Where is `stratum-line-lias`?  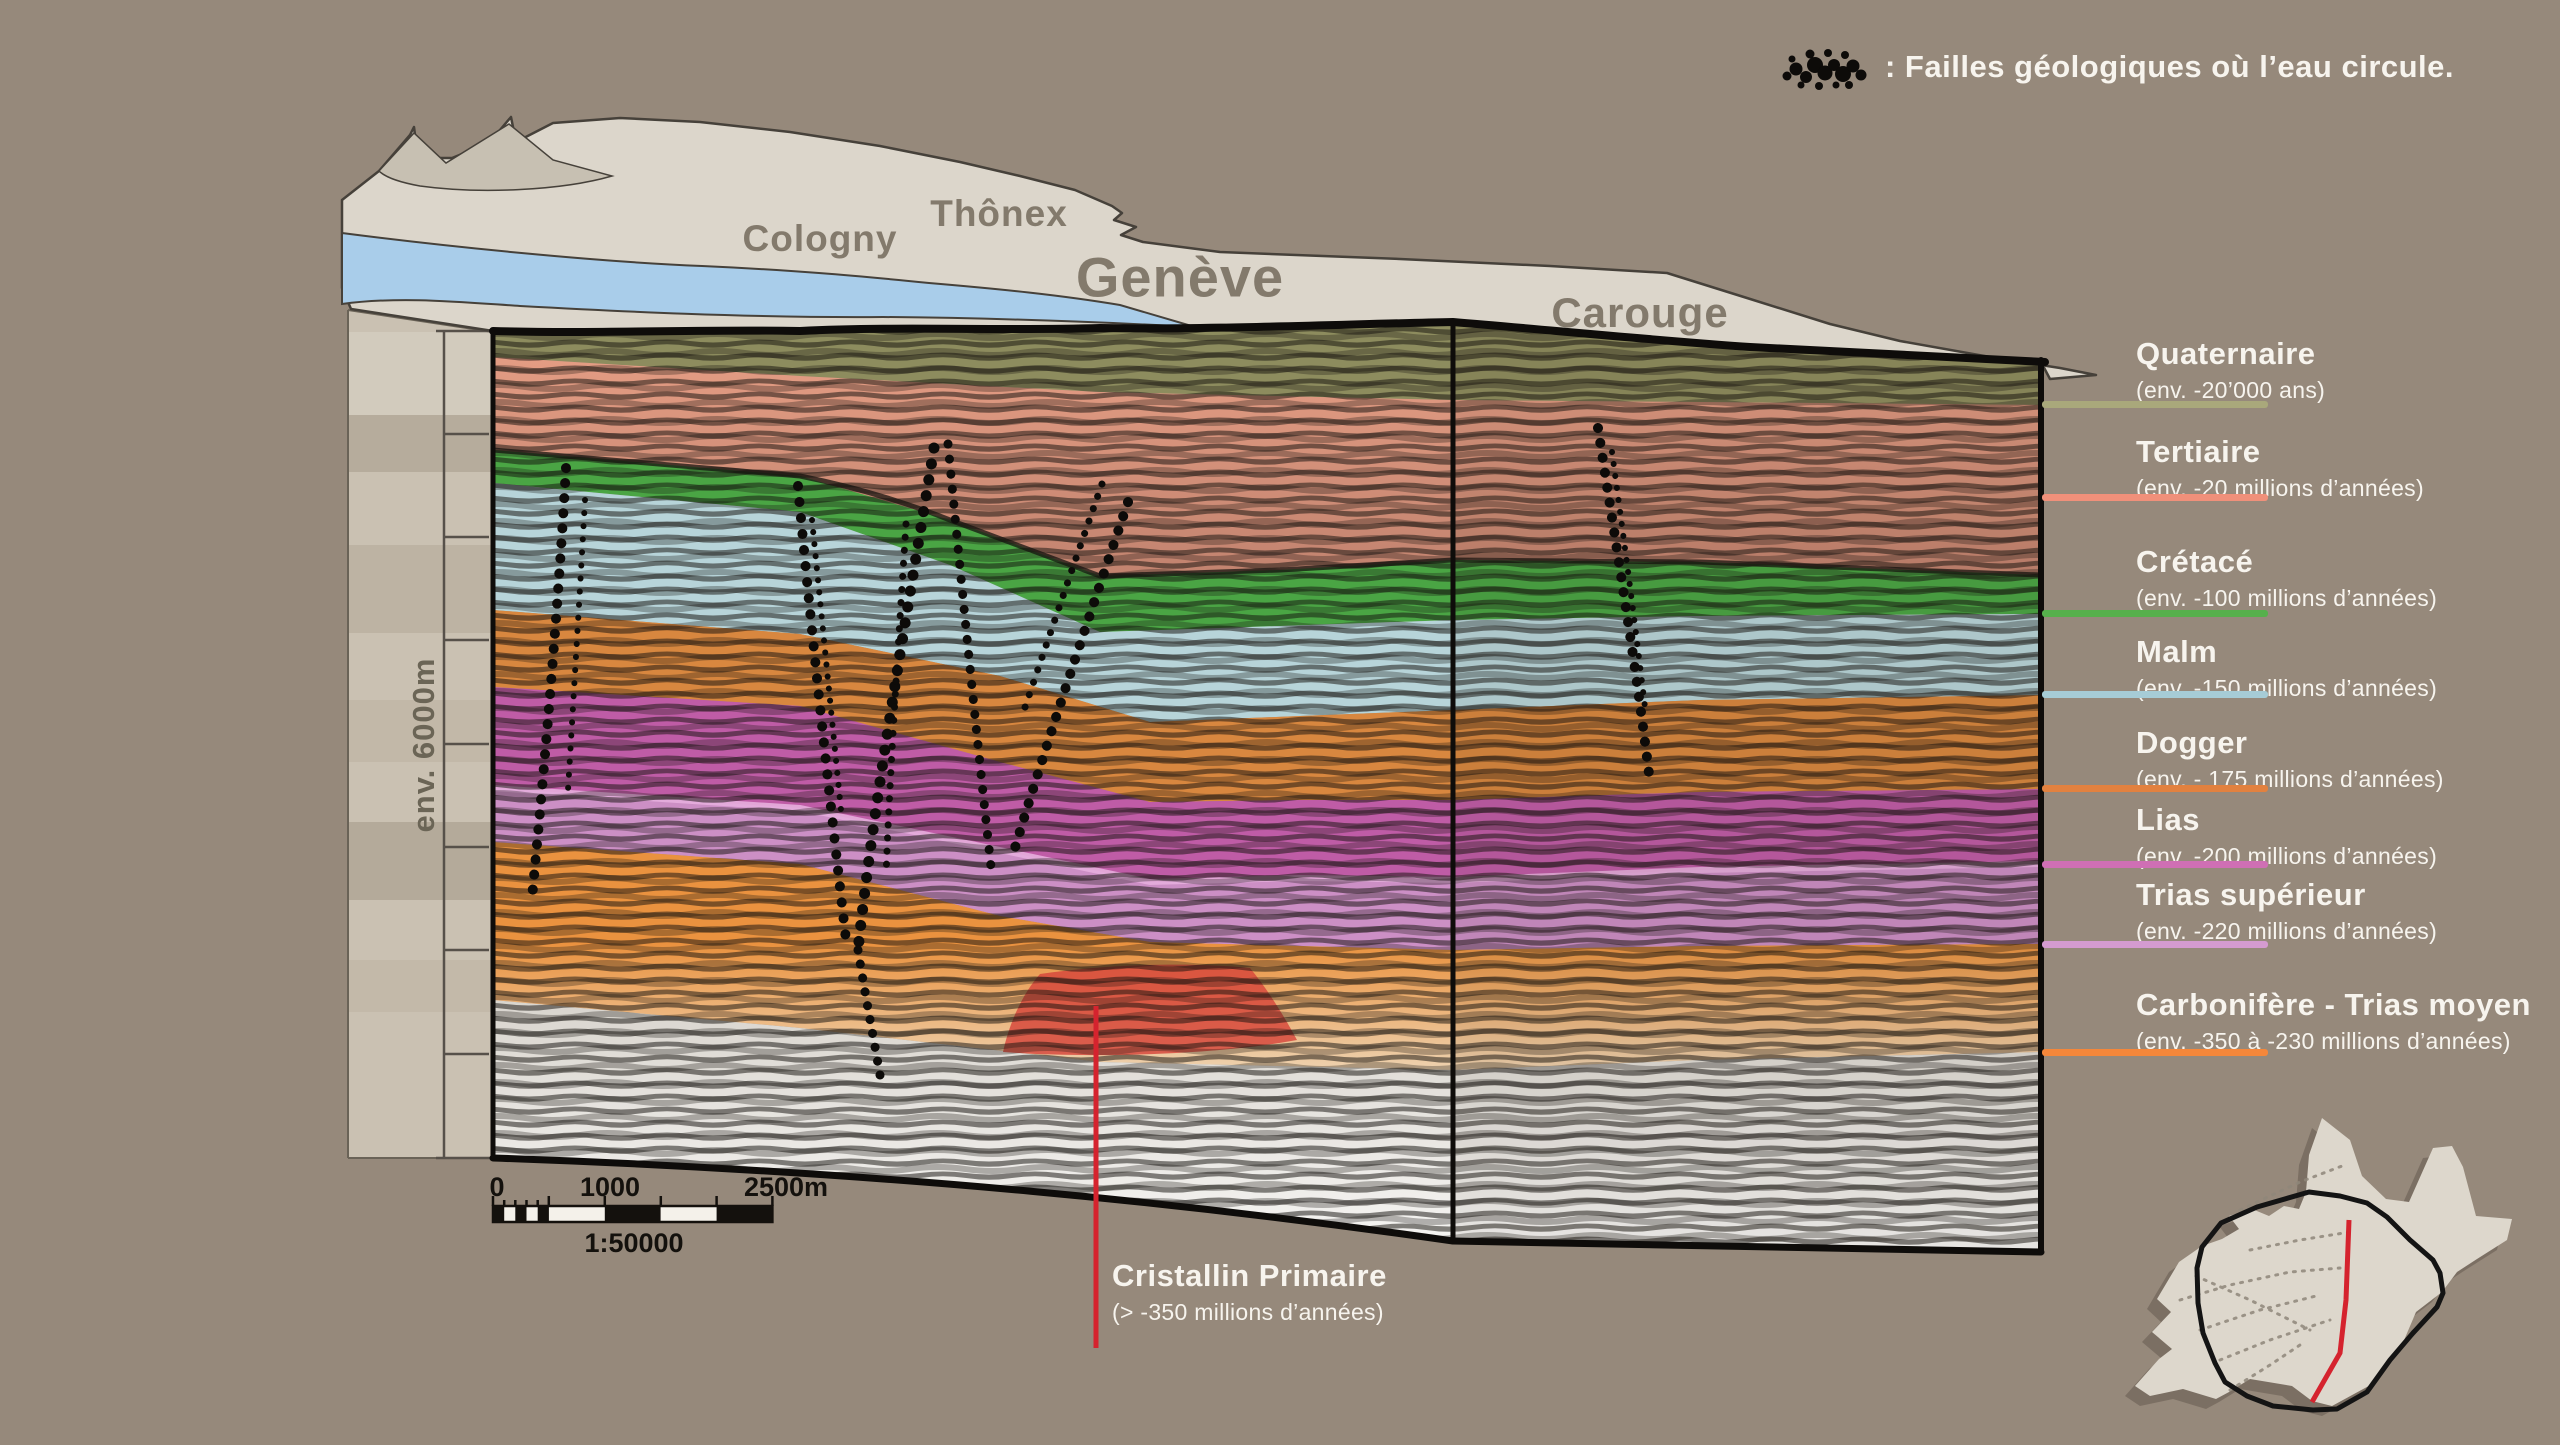
stratum-line-lias is located at coordinates (2155, 864).